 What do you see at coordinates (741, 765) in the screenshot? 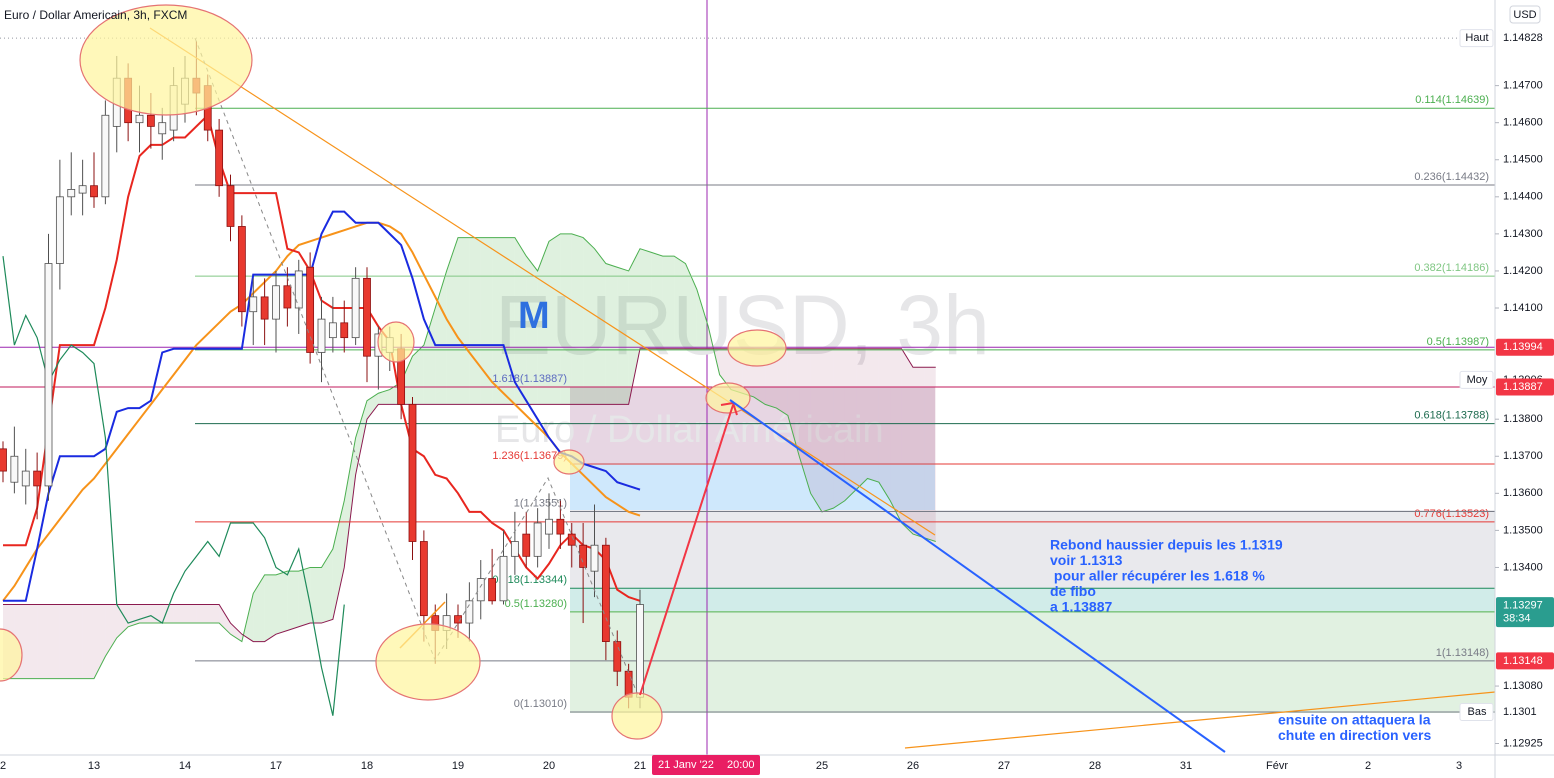
I see `crosshair-time: 20:00` at bounding box center [741, 765].